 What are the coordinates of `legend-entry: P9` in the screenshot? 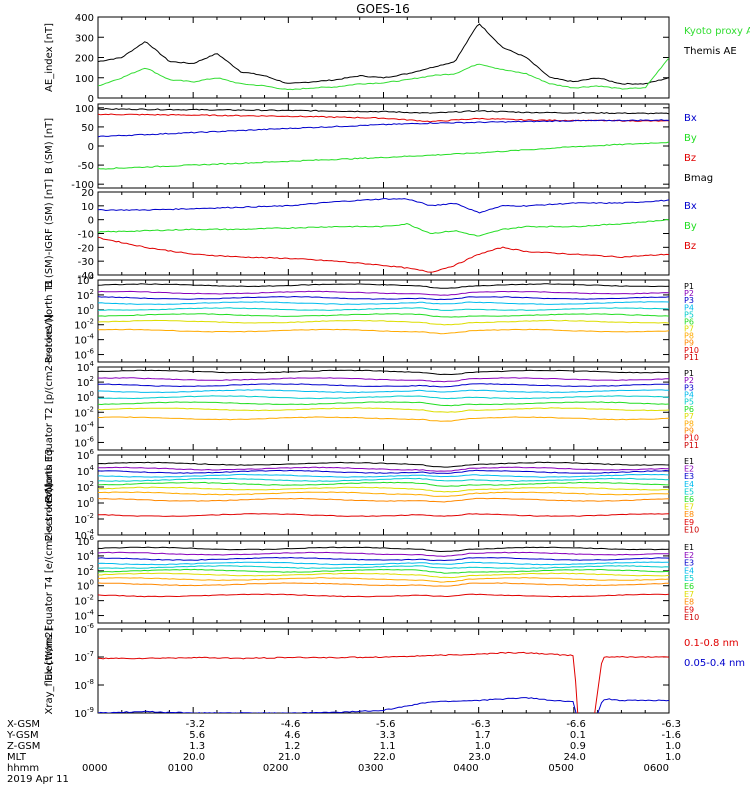 It's located at (689, 430).